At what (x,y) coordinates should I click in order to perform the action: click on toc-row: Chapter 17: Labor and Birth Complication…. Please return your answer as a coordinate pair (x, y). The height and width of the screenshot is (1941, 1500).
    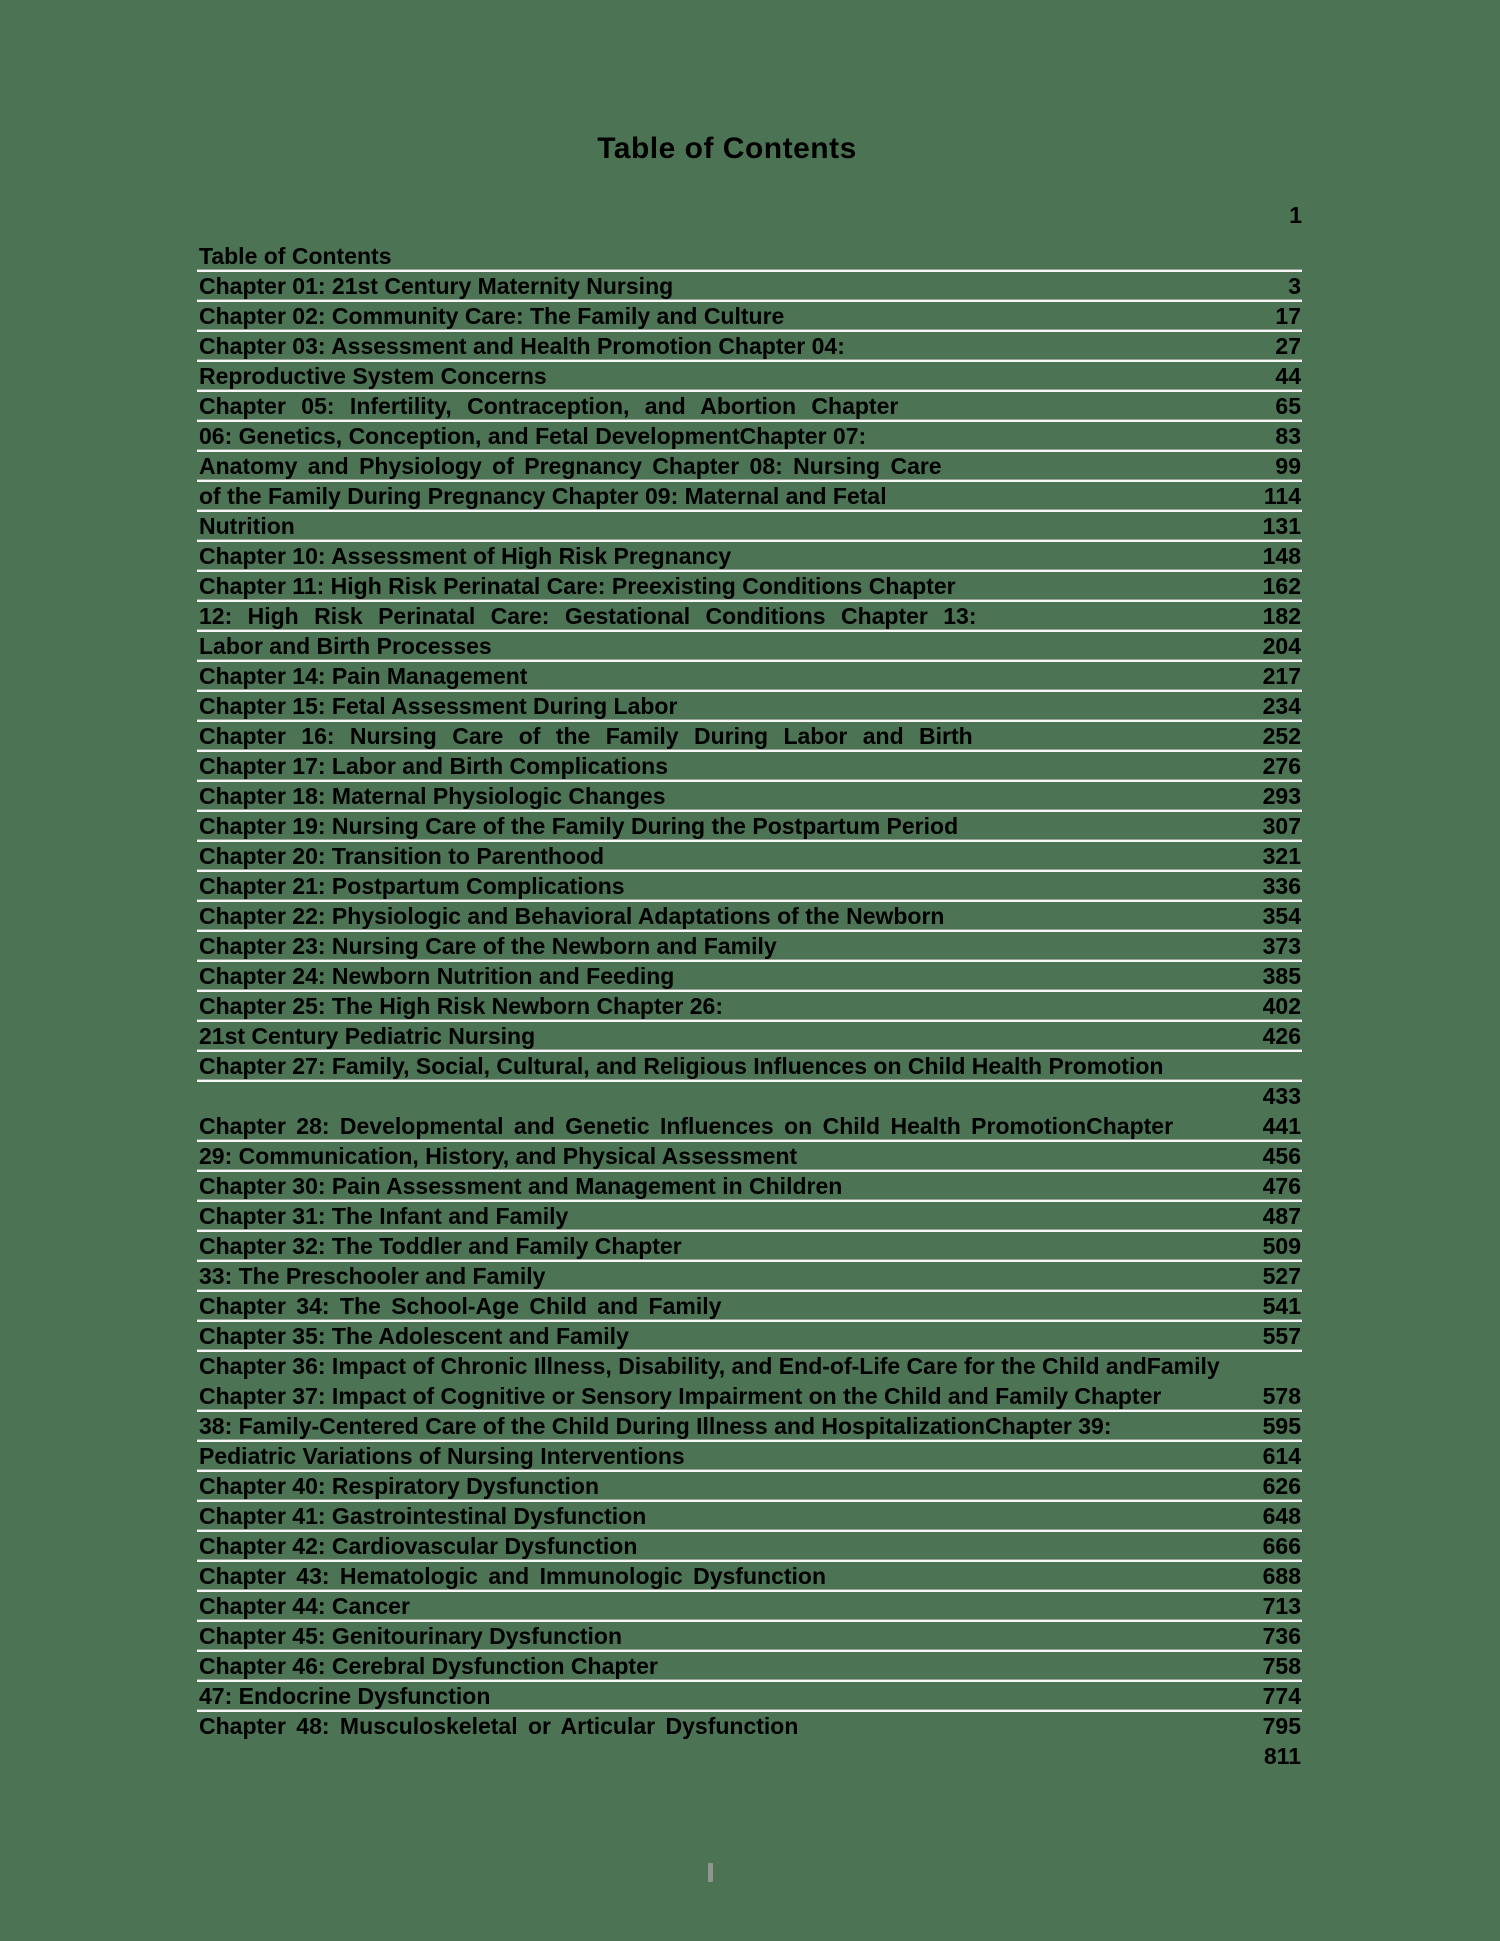
    Looking at the image, I should click on (749, 767).